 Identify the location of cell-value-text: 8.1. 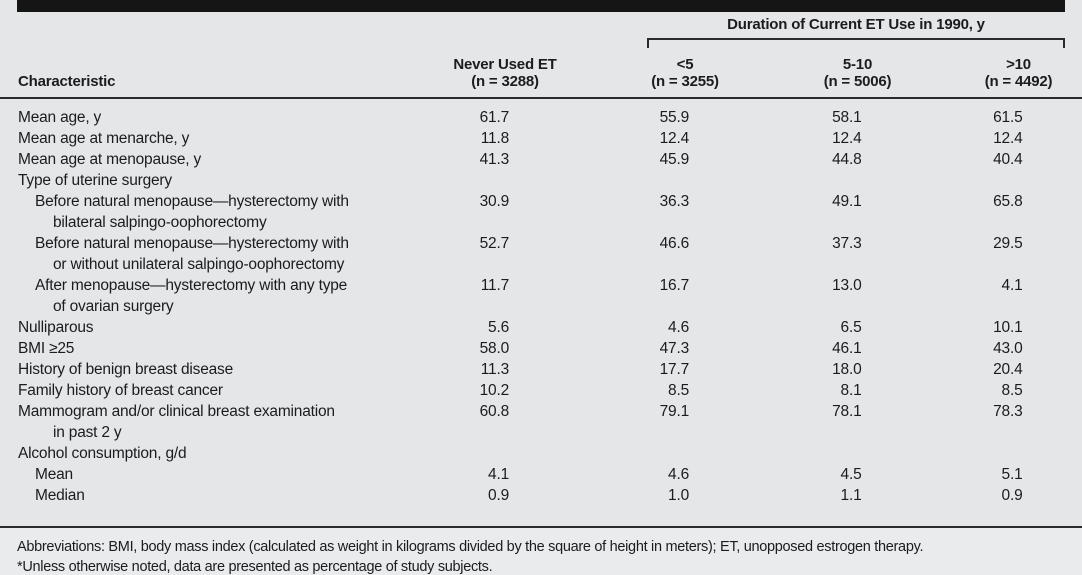
(851, 390).